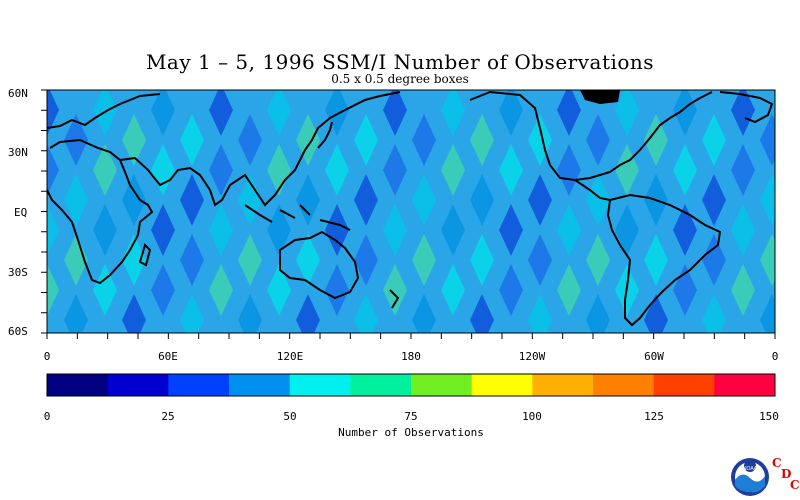 Image resolution: width=800 pixels, height=500 pixels. Describe the element at coordinates (20, 212) in the screenshot. I see `lat-label-eq: EQ` at that location.